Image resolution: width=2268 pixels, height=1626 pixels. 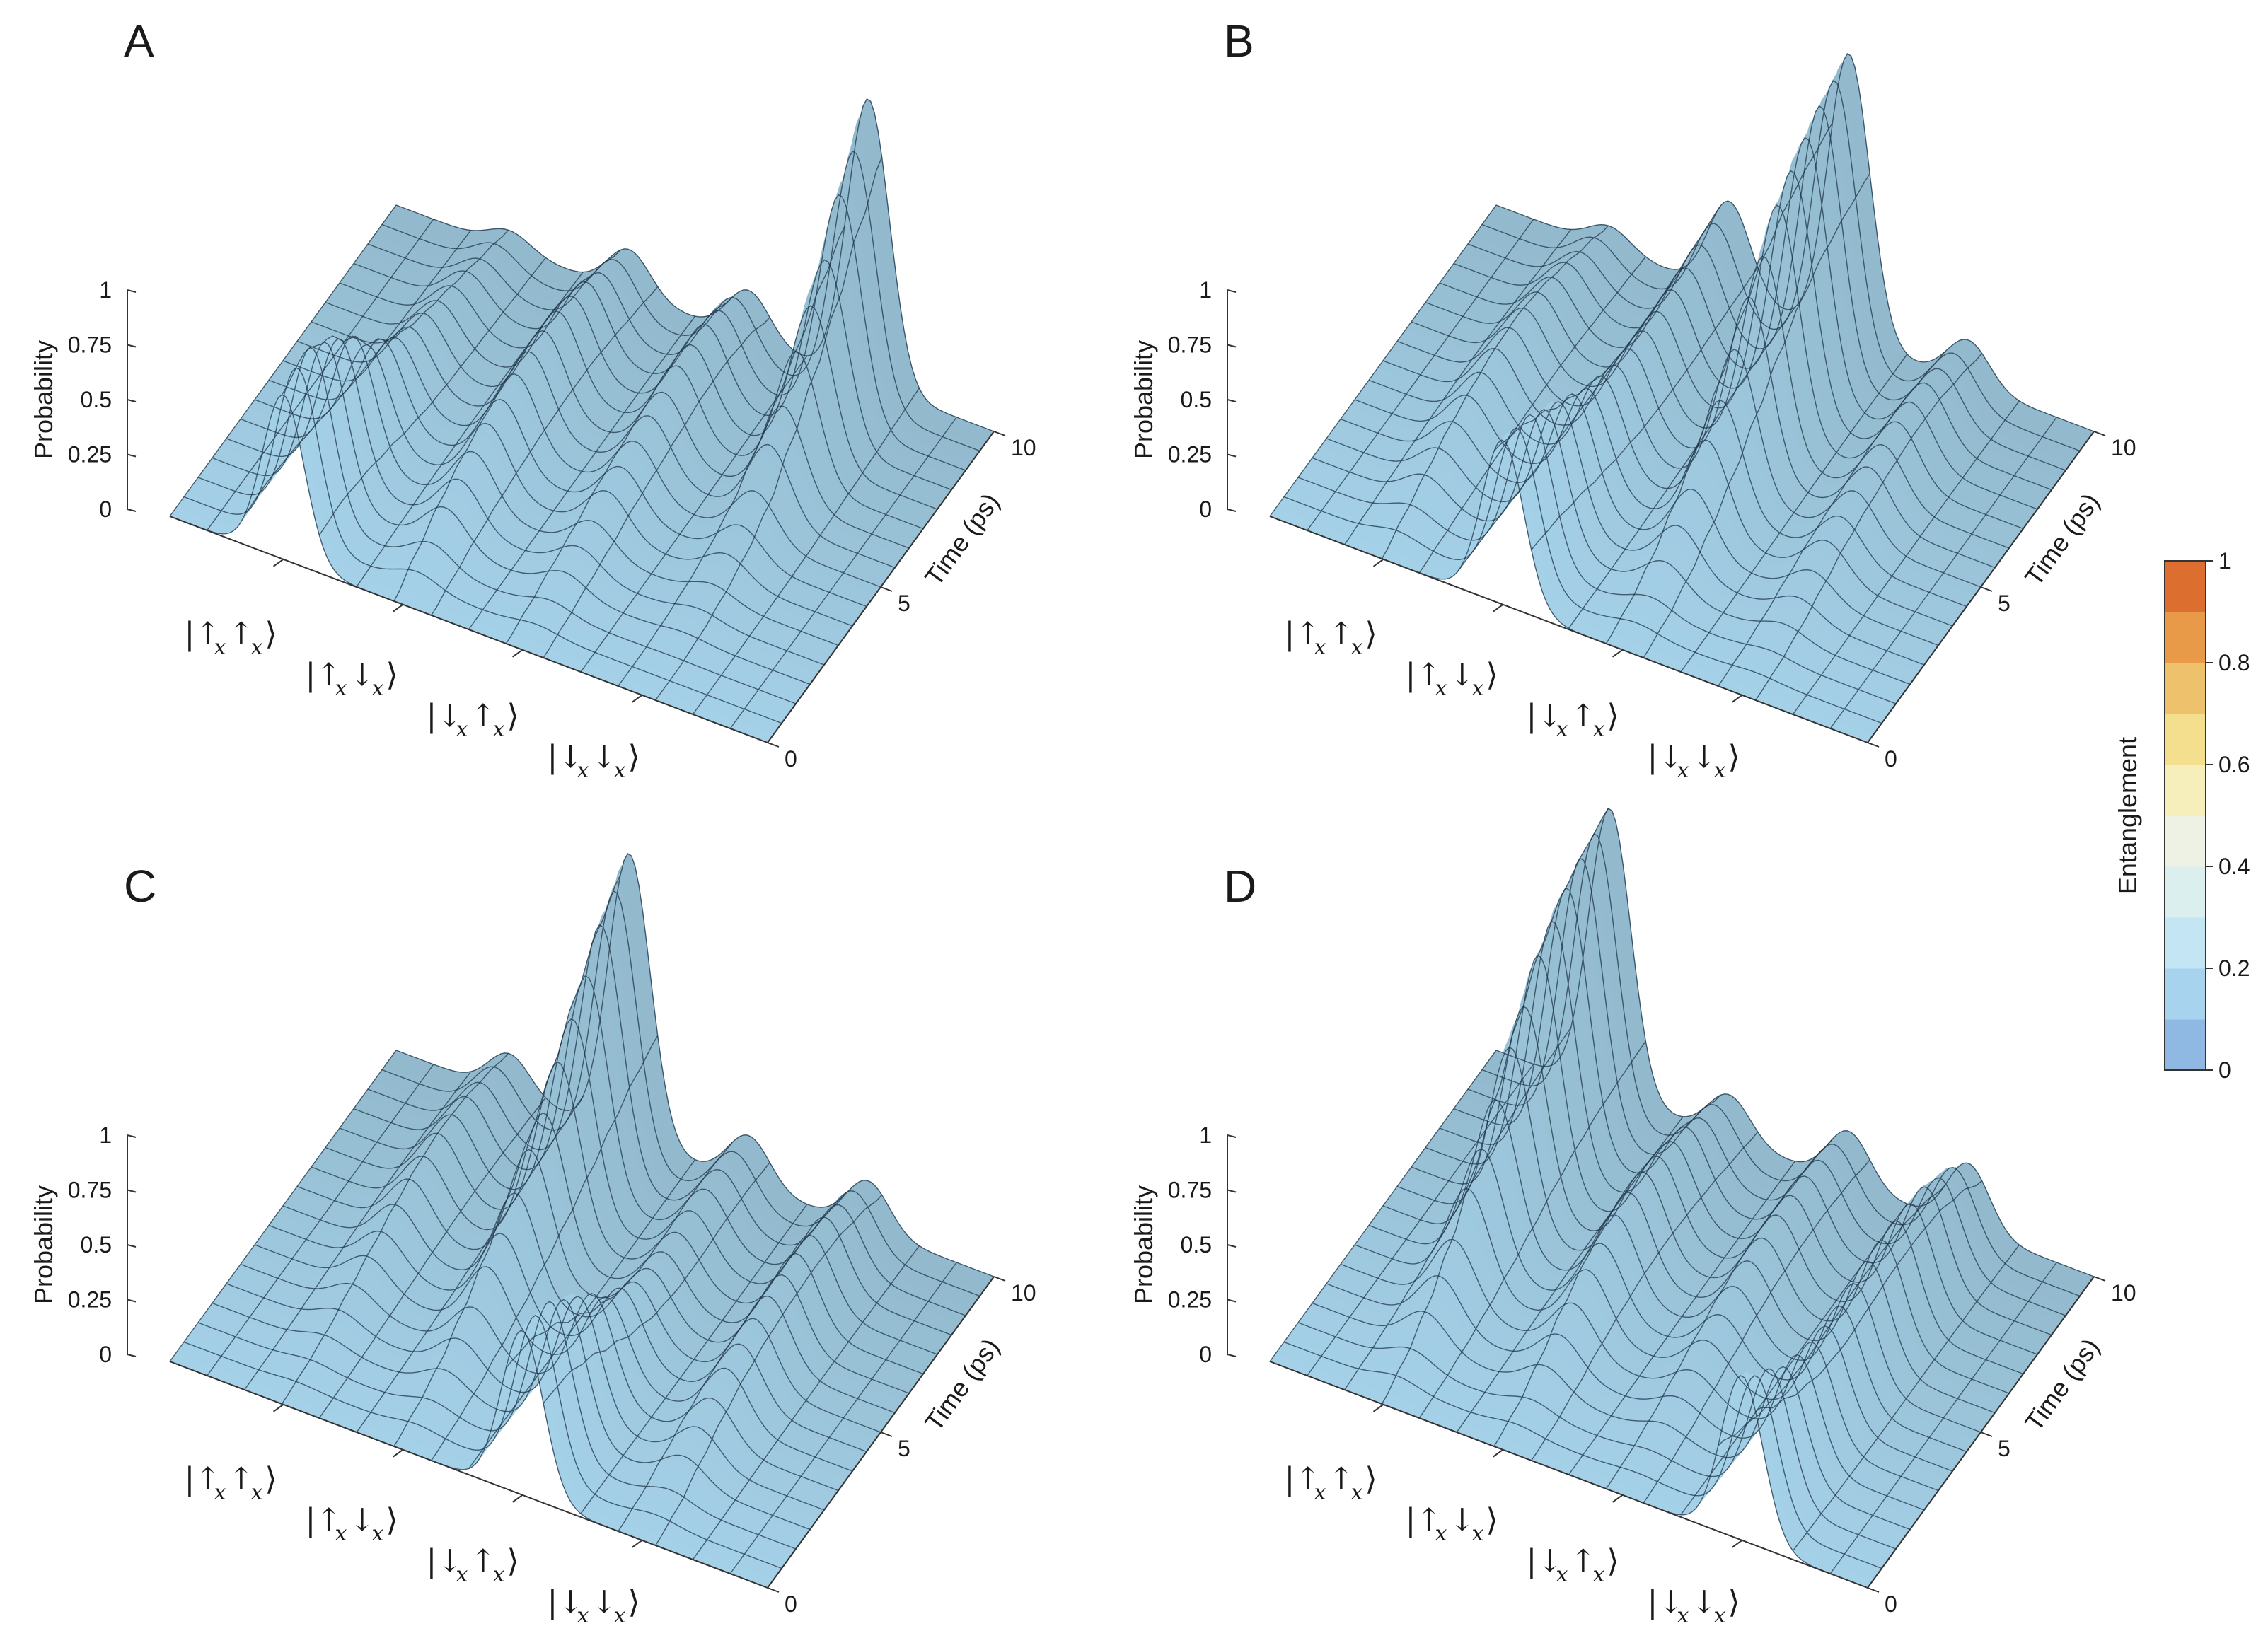 What do you see at coordinates (106, 1135) in the screenshot?
I see `z-tick-label: 1` at bounding box center [106, 1135].